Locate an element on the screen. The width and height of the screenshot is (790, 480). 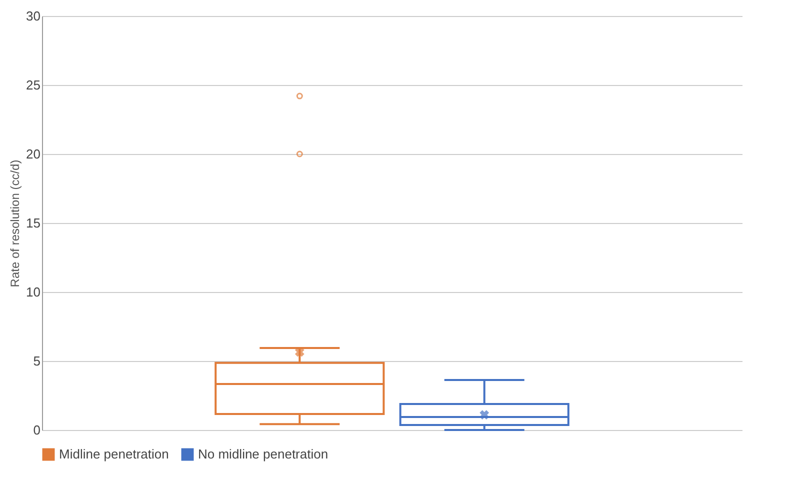
y-tick-label: 0 is located at coordinates (36, 430).